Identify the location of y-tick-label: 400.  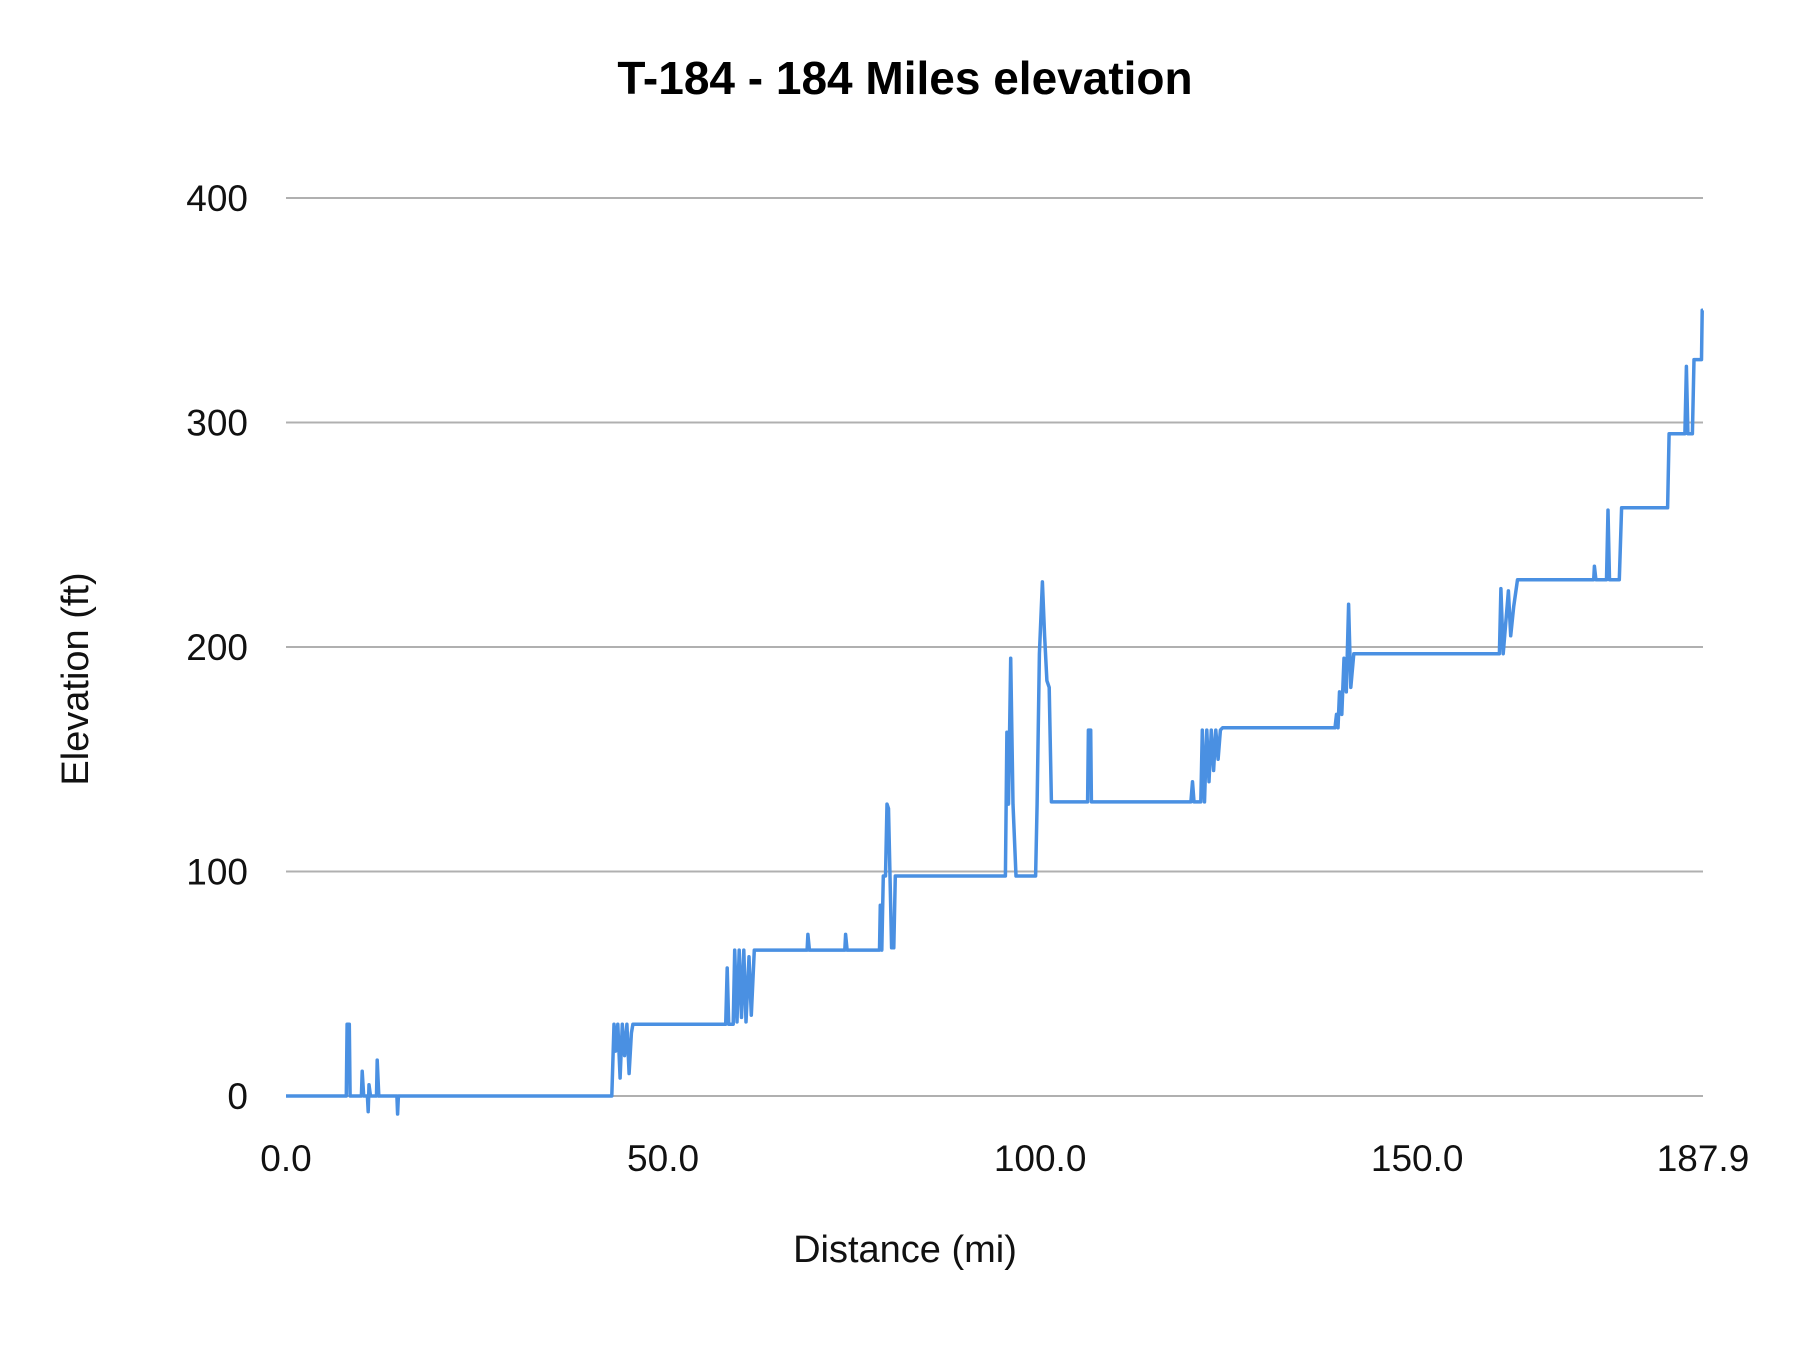
(217, 198).